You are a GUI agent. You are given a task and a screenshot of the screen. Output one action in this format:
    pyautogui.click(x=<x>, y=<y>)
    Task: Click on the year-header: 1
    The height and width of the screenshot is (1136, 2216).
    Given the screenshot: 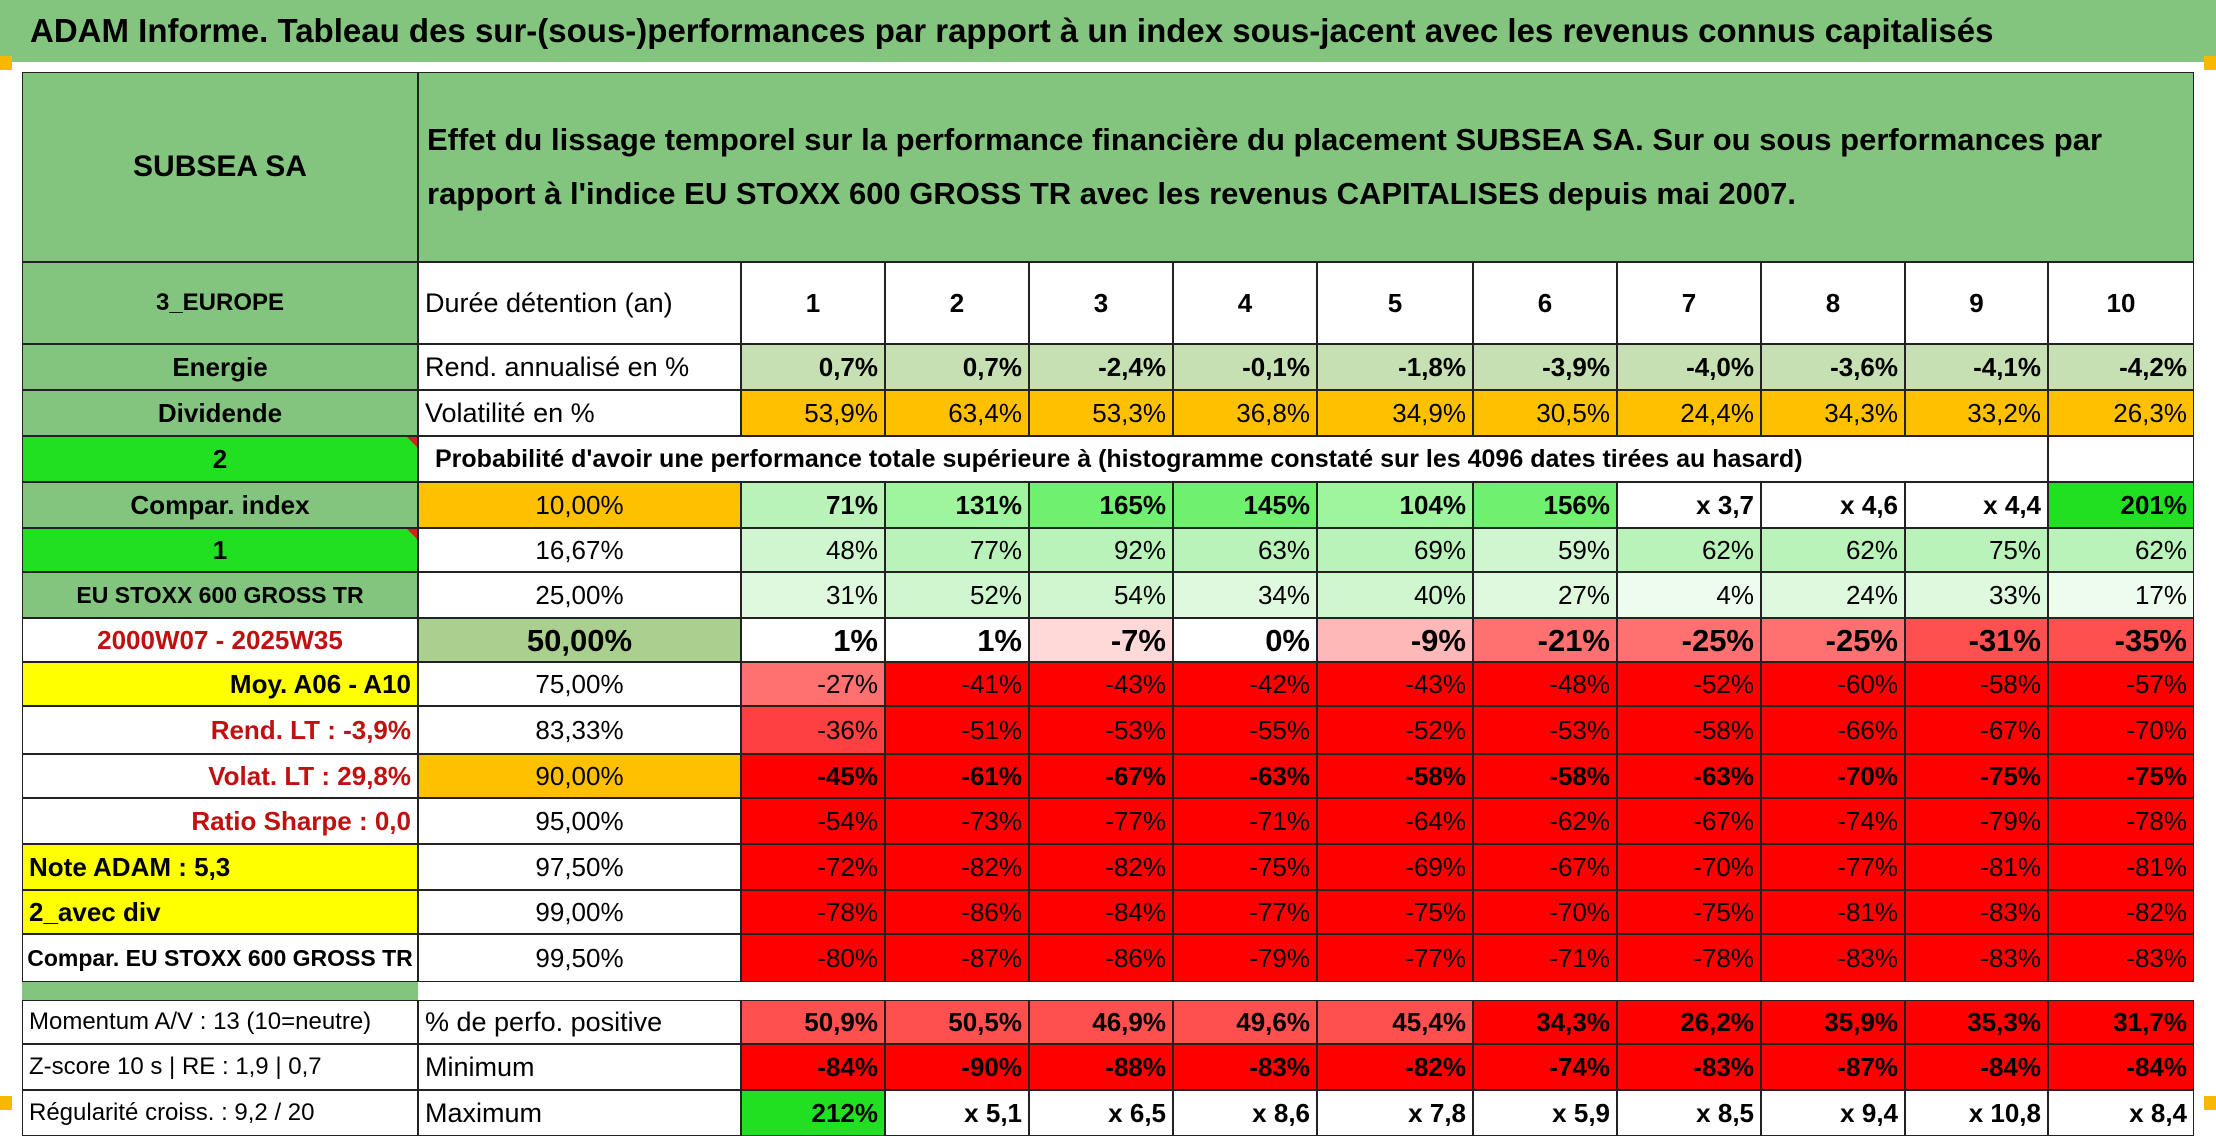 What is the action you would take?
    pyautogui.click(x=813, y=303)
    